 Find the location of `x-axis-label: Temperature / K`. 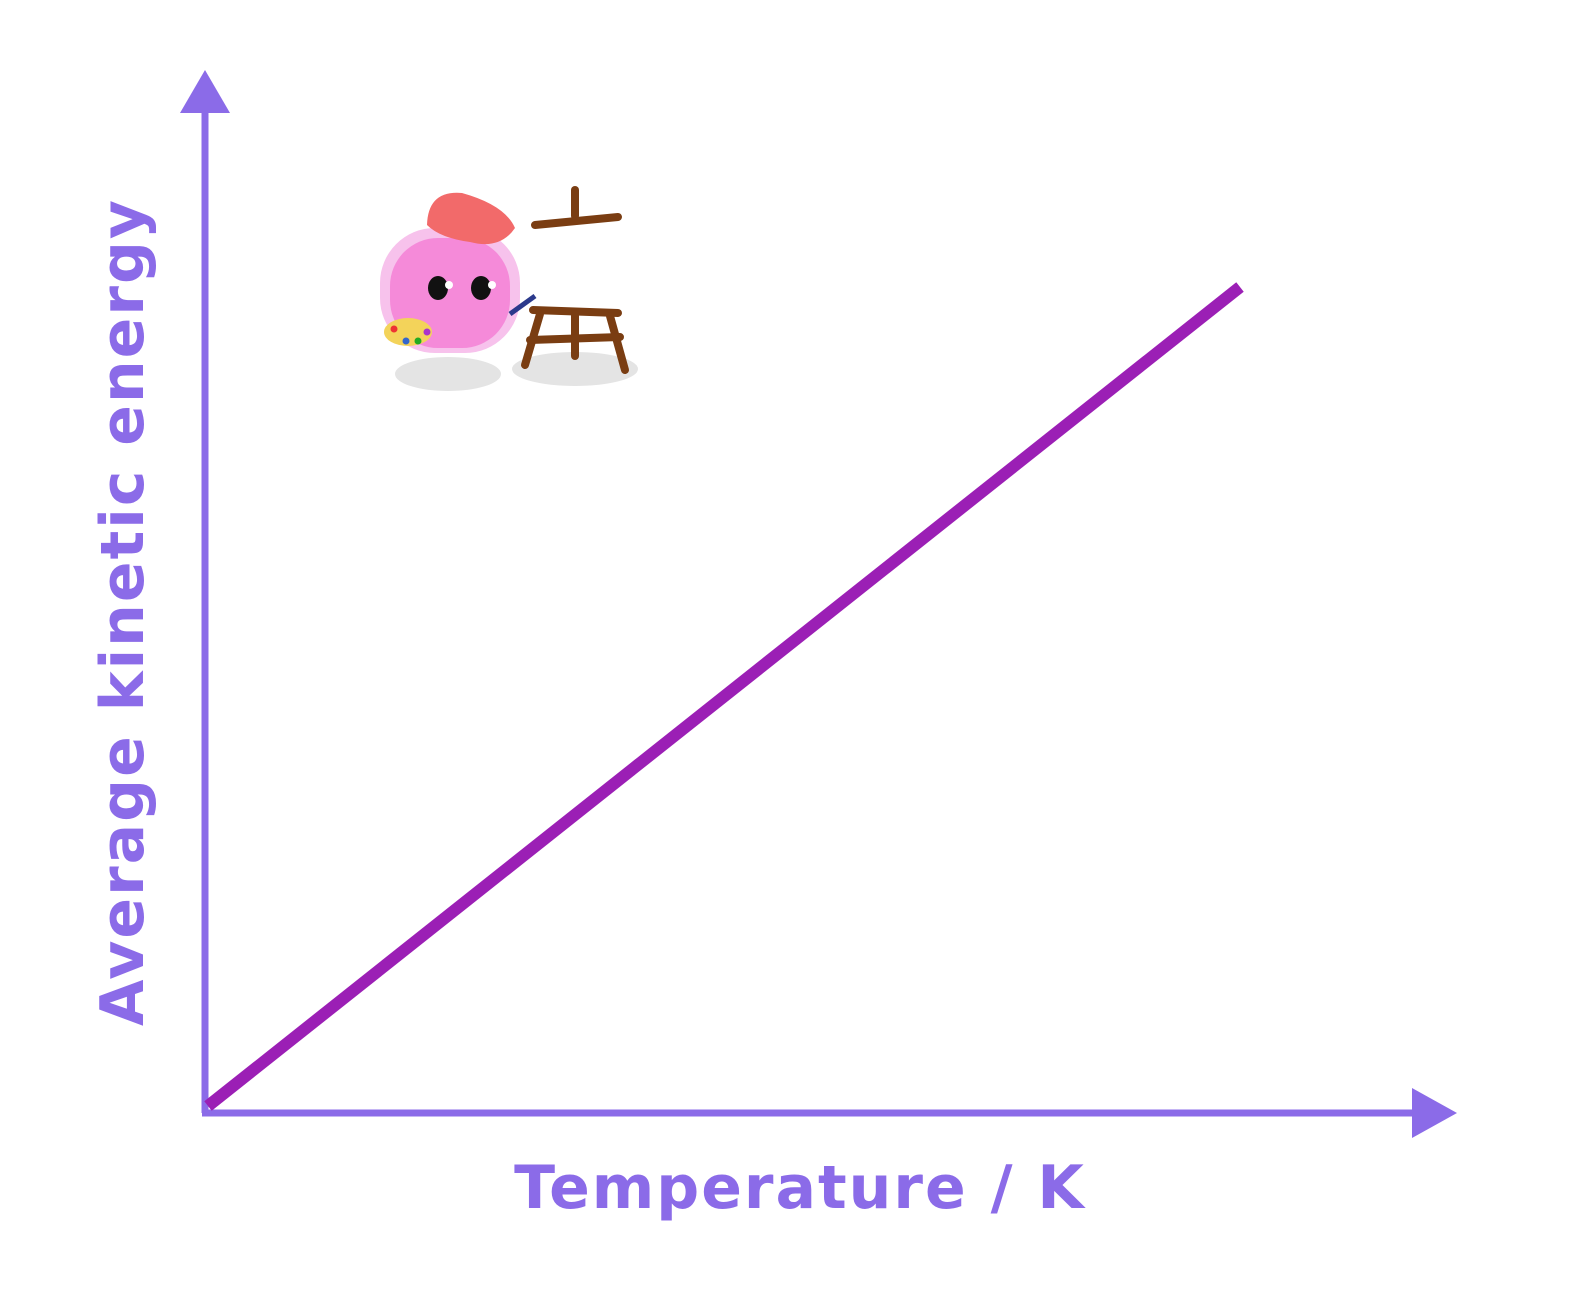

x-axis-label: Temperature / K is located at coordinates (800, 1188).